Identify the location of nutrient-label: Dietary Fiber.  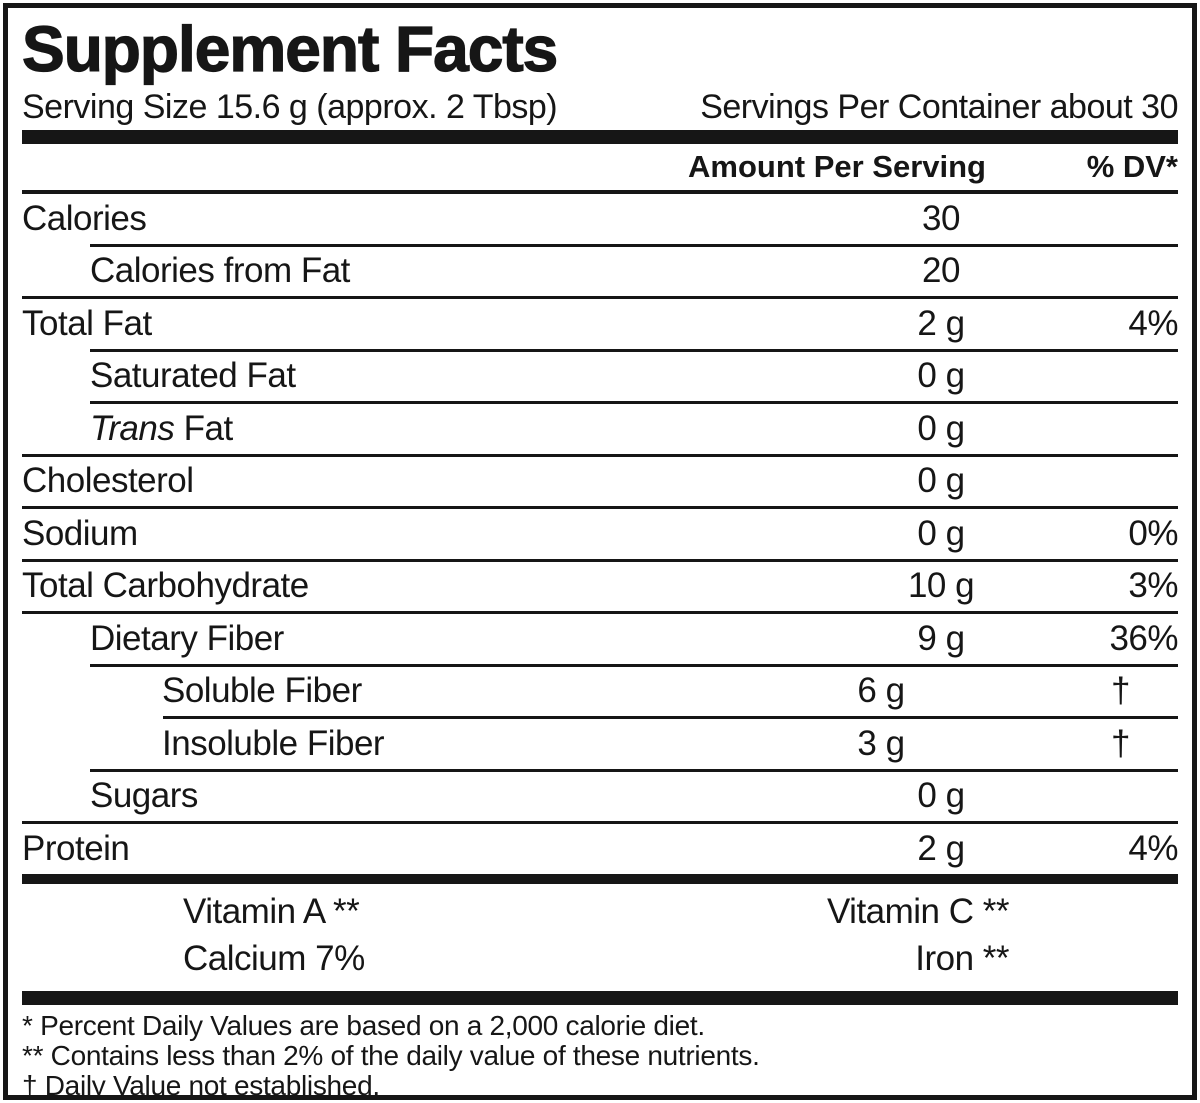
(187, 638).